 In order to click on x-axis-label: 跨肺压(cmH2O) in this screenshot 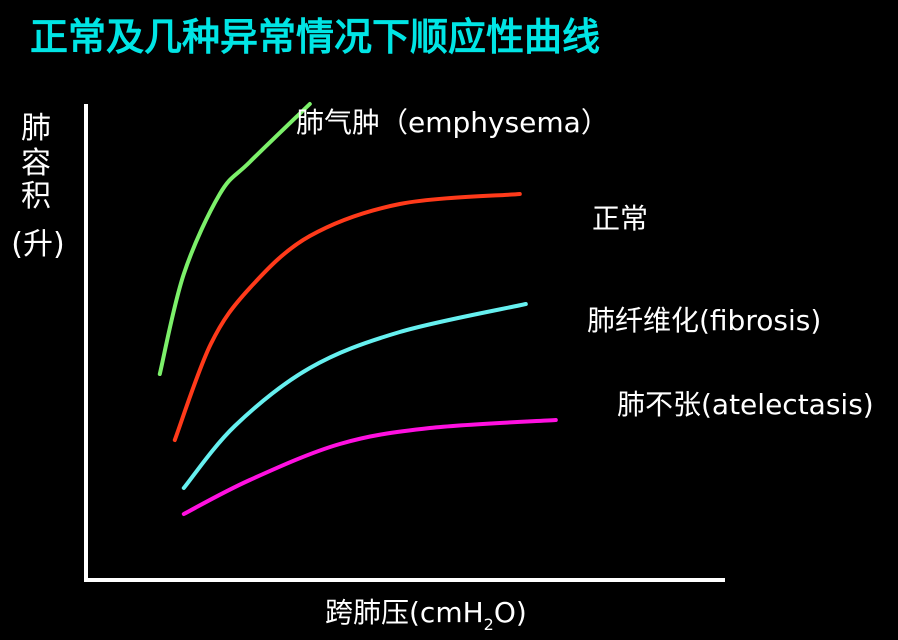, I will do `click(426, 615)`.